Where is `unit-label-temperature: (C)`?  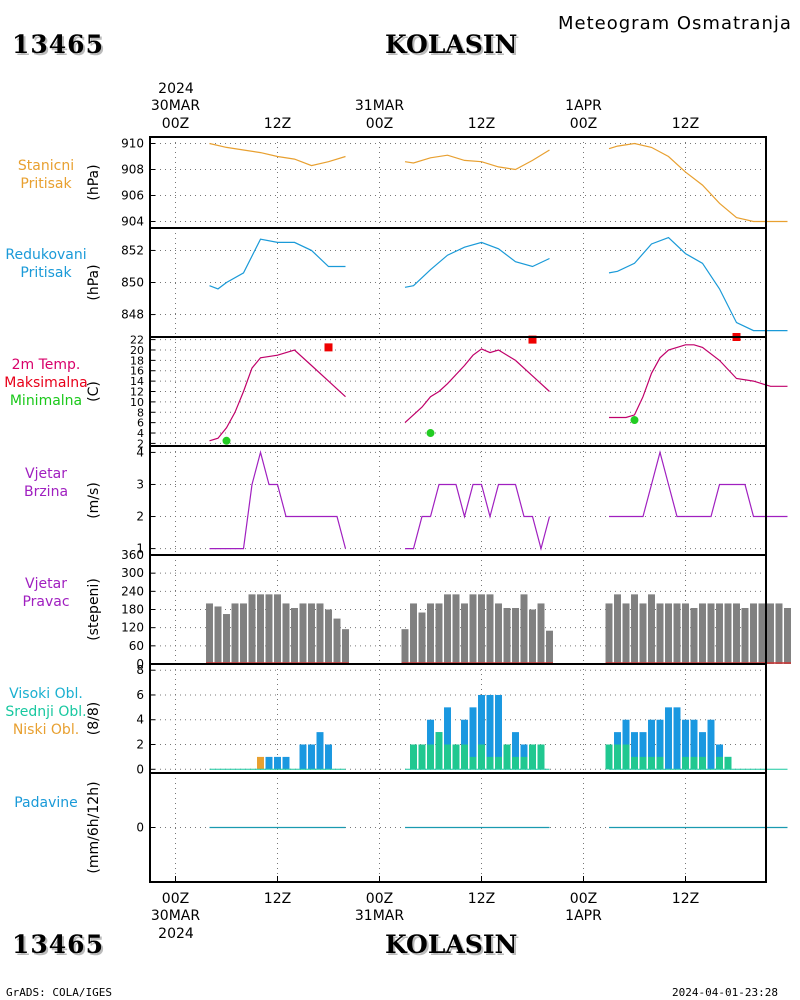 unit-label-temperature: (C) is located at coordinates (94, 391).